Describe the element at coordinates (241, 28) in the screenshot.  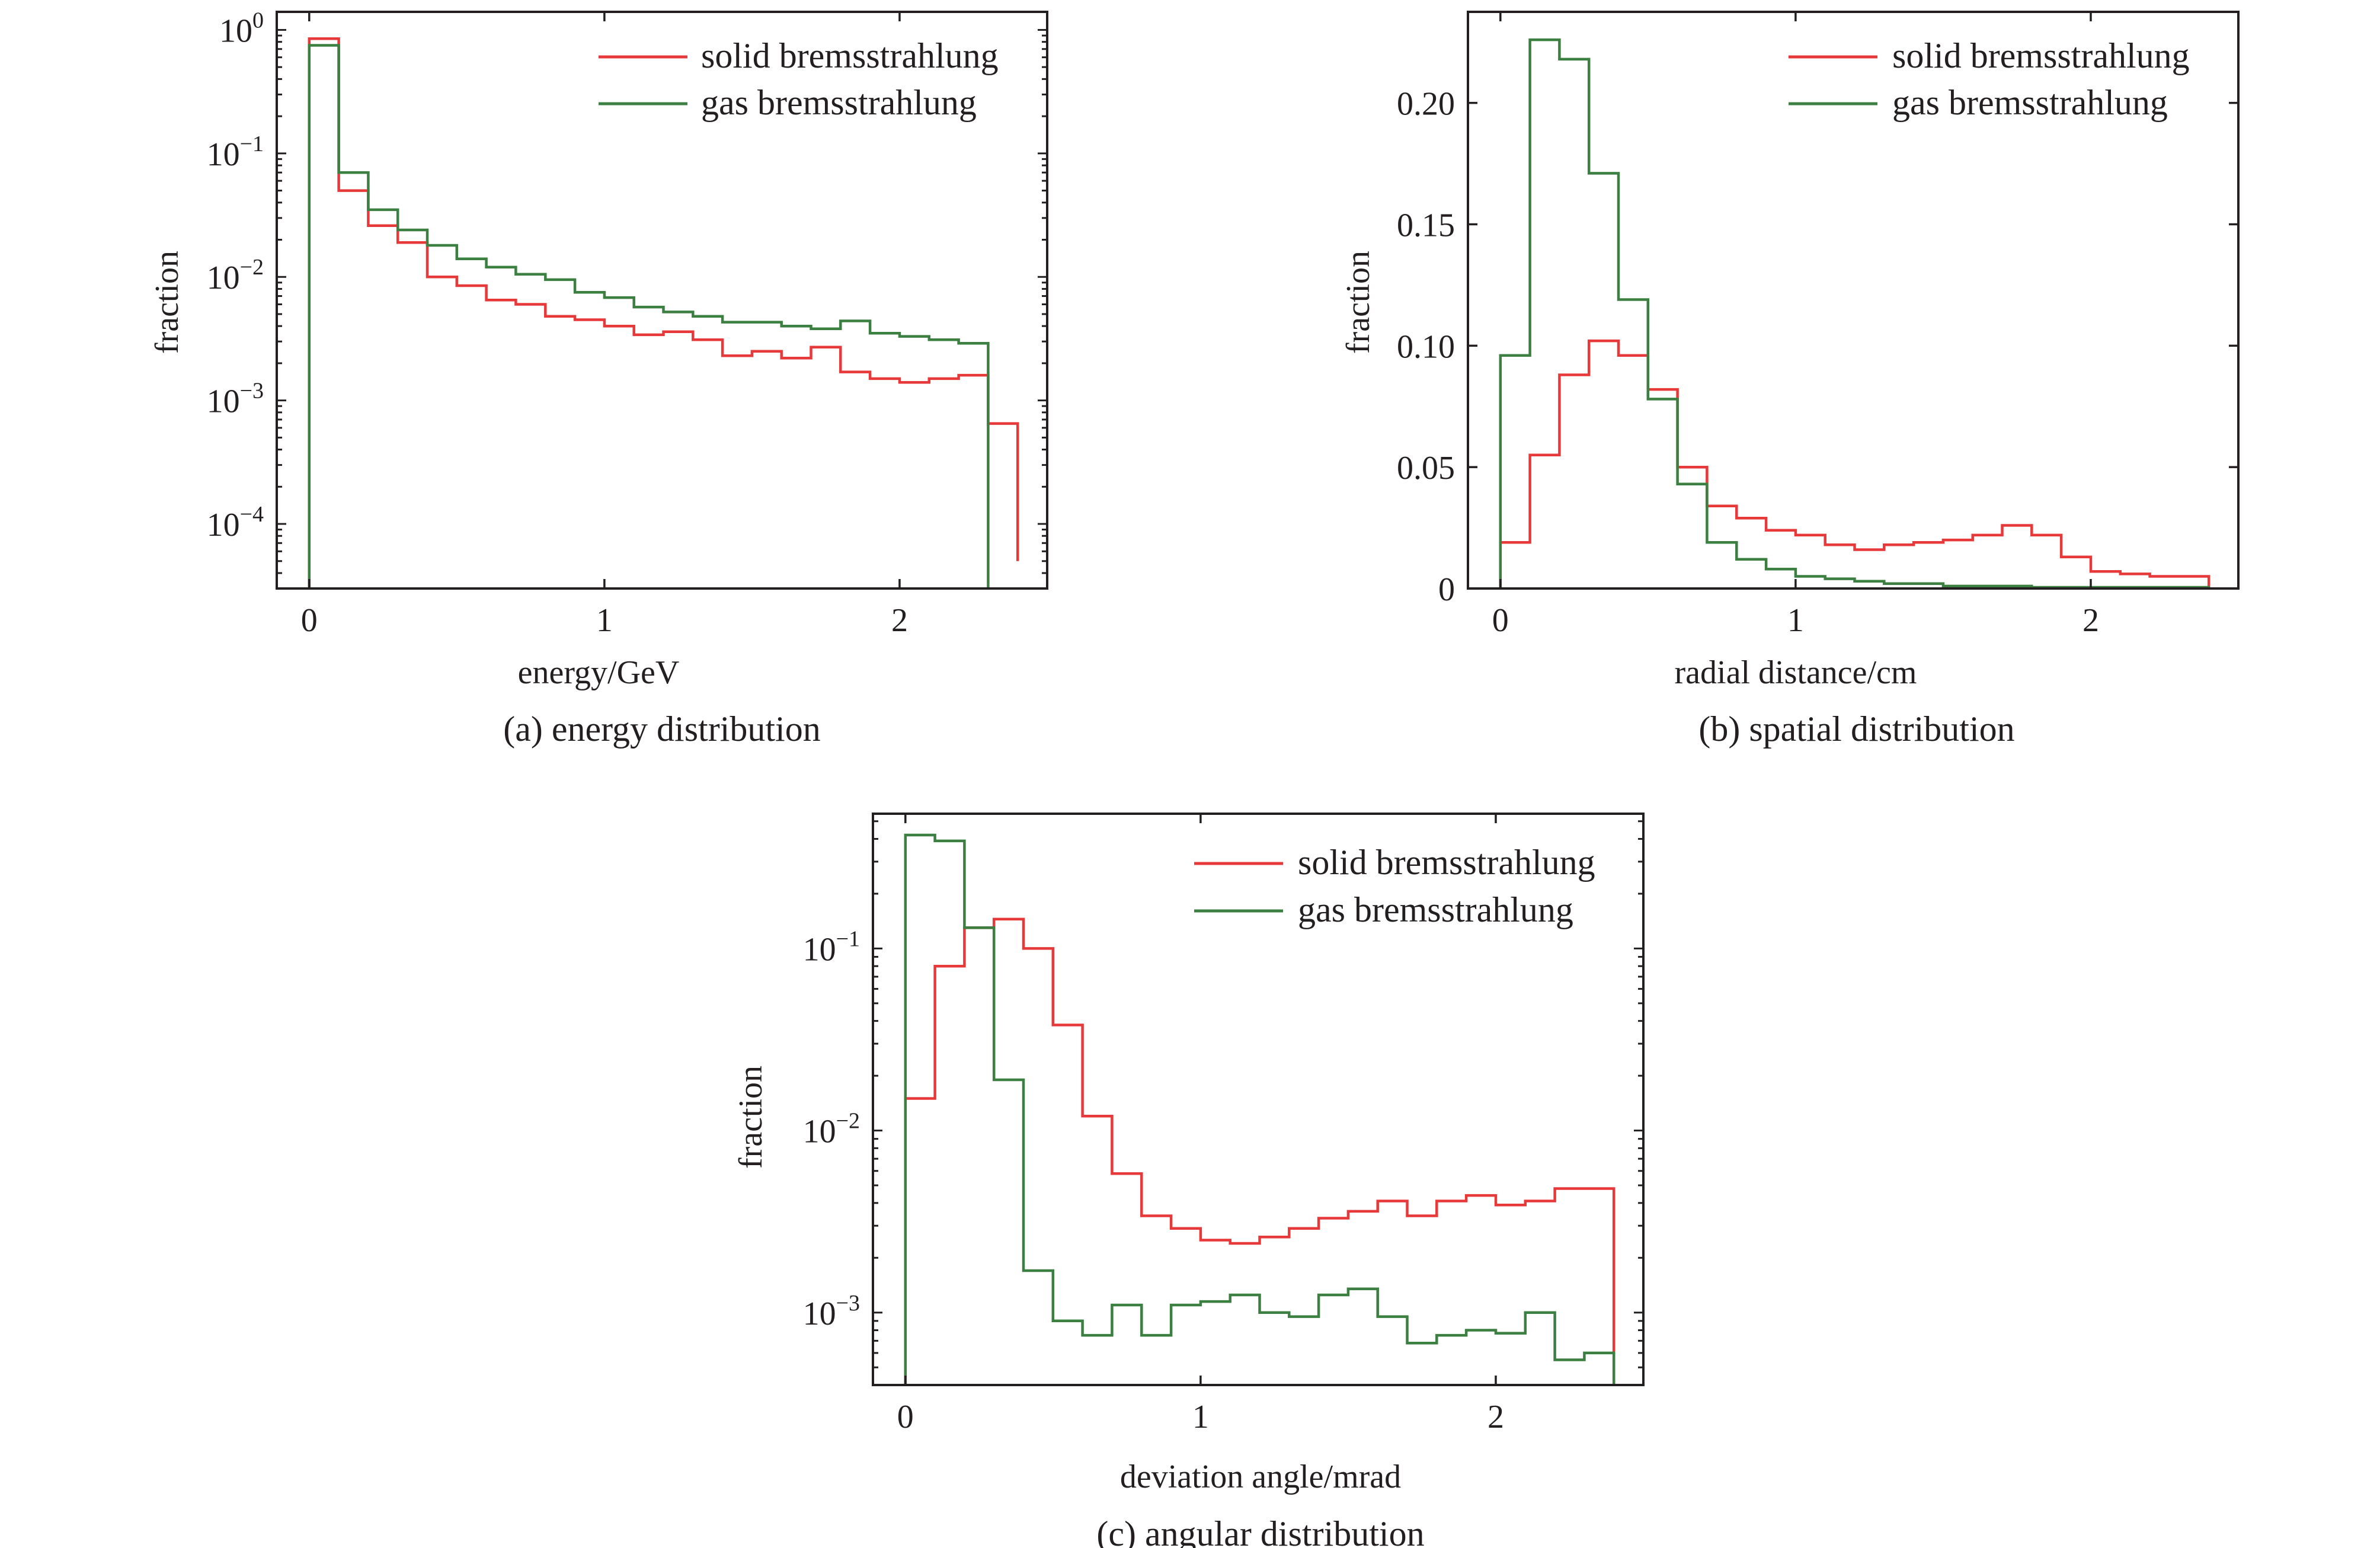
I see `panel-a-ytick-label: 10⁰` at that location.